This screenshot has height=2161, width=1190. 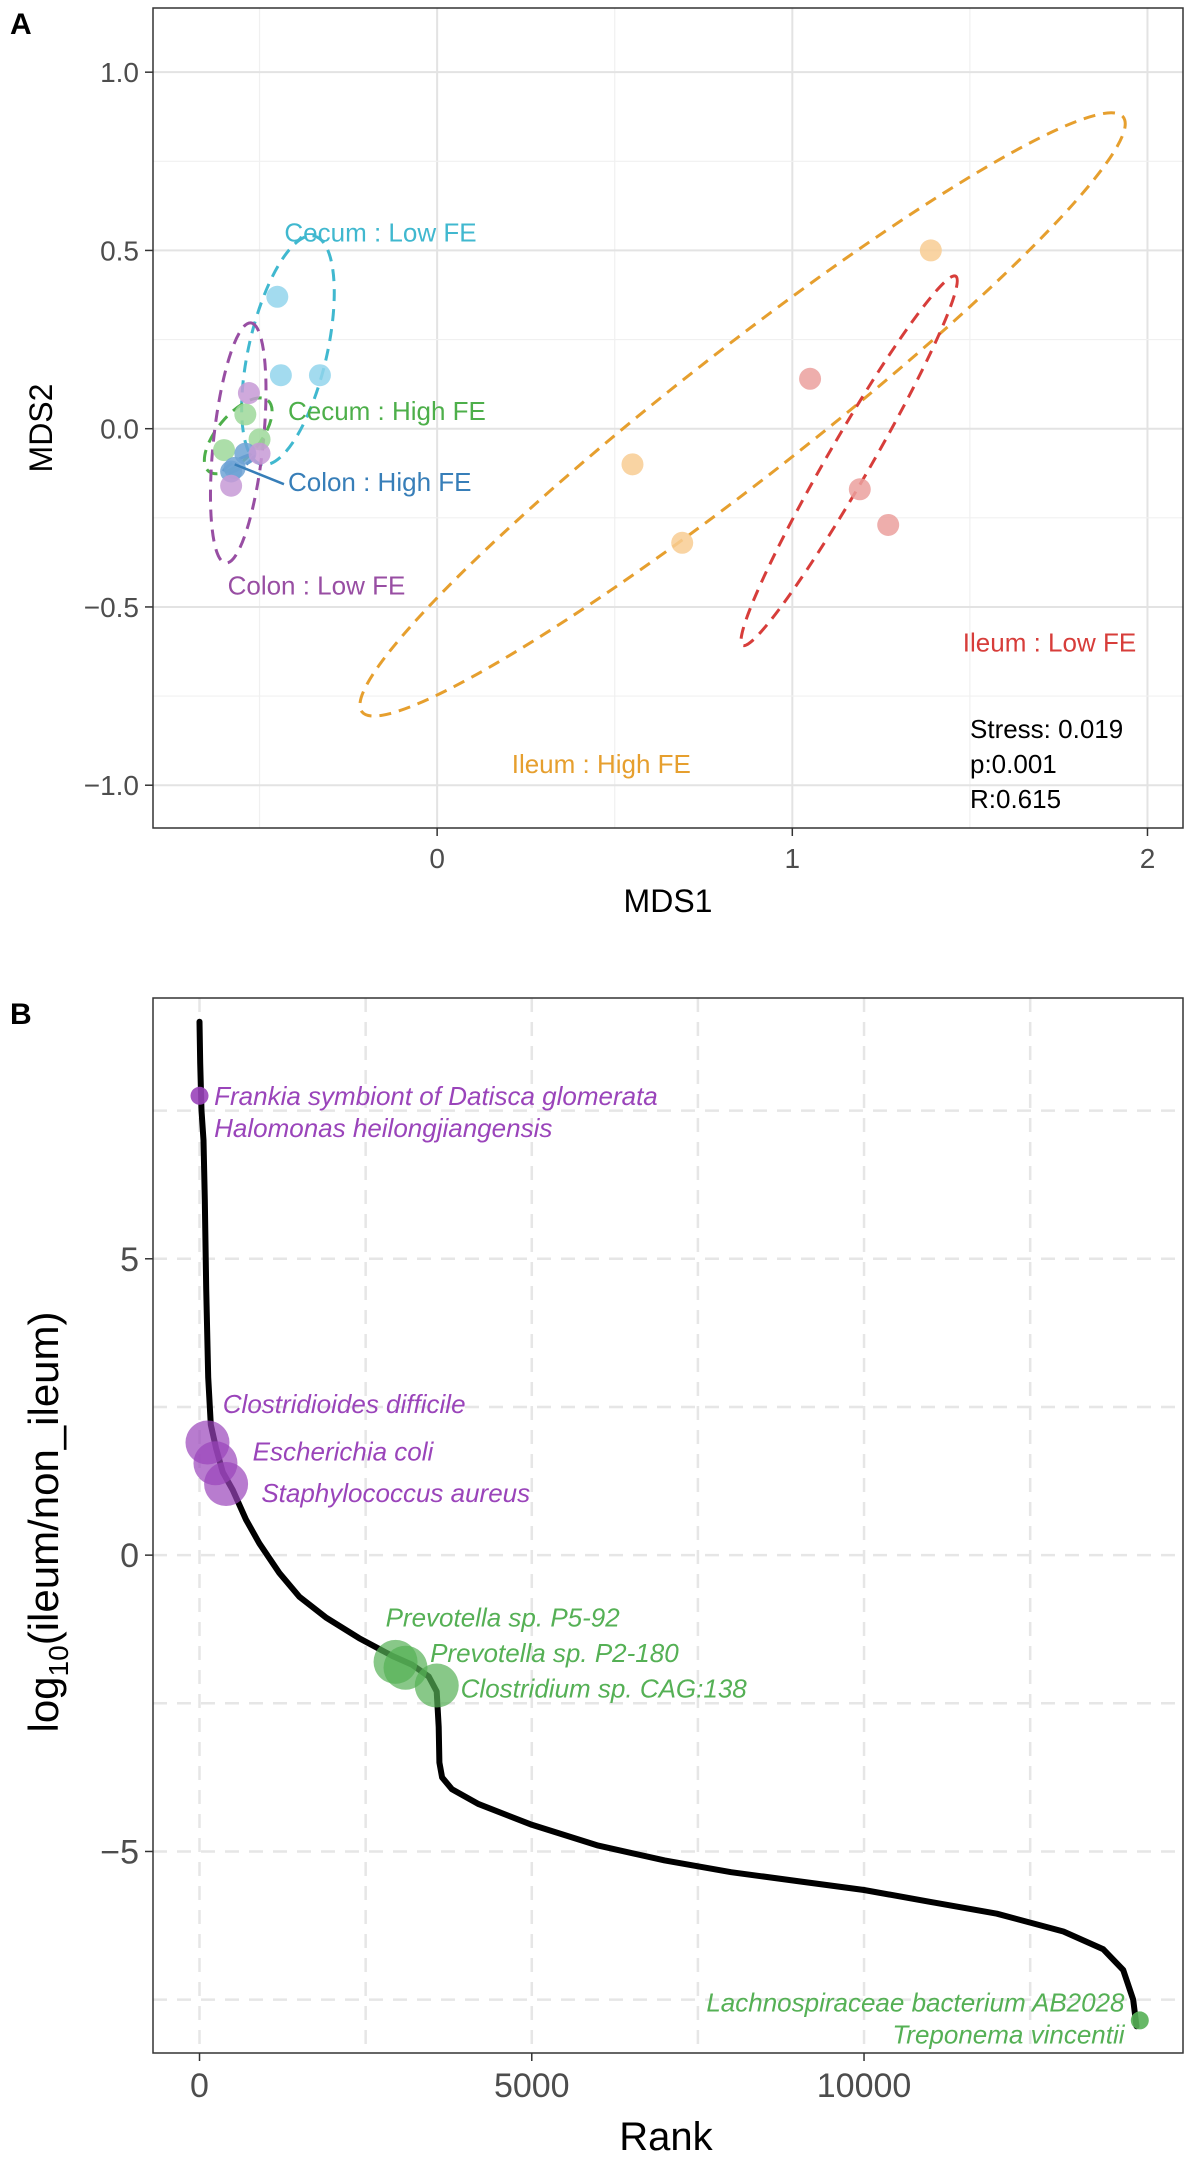 I want to click on panel-a-x-axis-title: MDS1, so click(x=668, y=901).